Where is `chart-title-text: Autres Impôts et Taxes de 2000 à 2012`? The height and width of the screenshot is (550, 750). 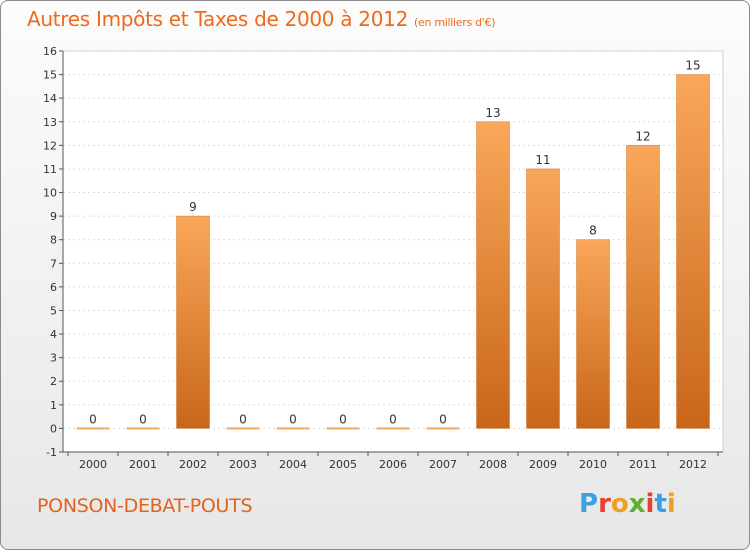
chart-title-text: Autres Impôts et Taxes de 2000 à 2012 is located at coordinates (217, 19).